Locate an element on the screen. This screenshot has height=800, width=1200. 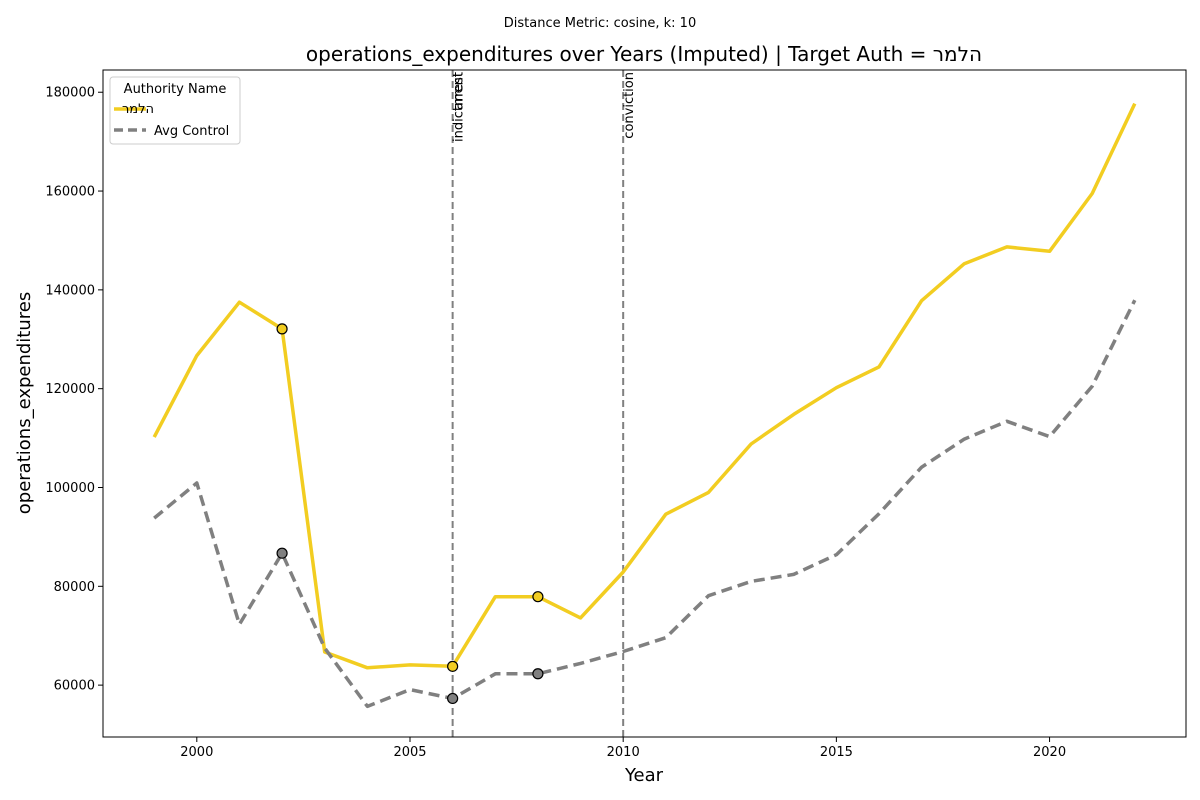
y-tick-label: 180000 is located at coordinates (70, 93).